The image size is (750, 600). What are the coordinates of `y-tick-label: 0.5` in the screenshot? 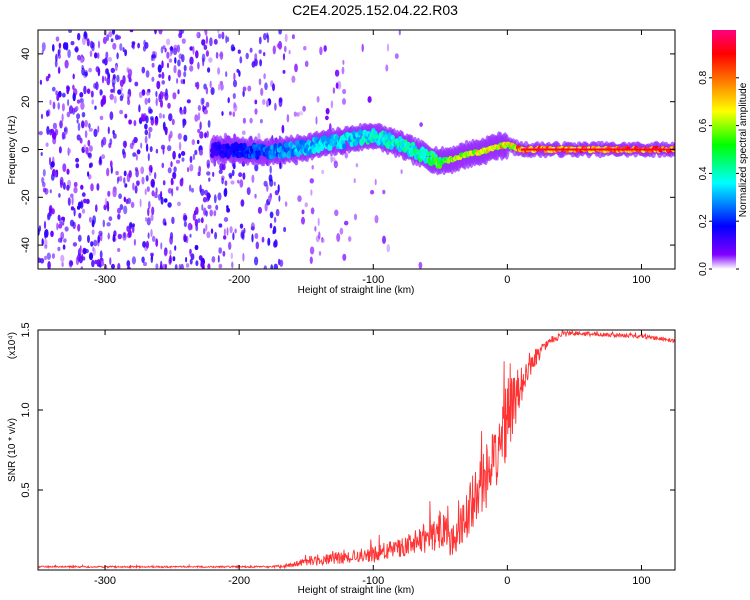 It's located at (26, 489).